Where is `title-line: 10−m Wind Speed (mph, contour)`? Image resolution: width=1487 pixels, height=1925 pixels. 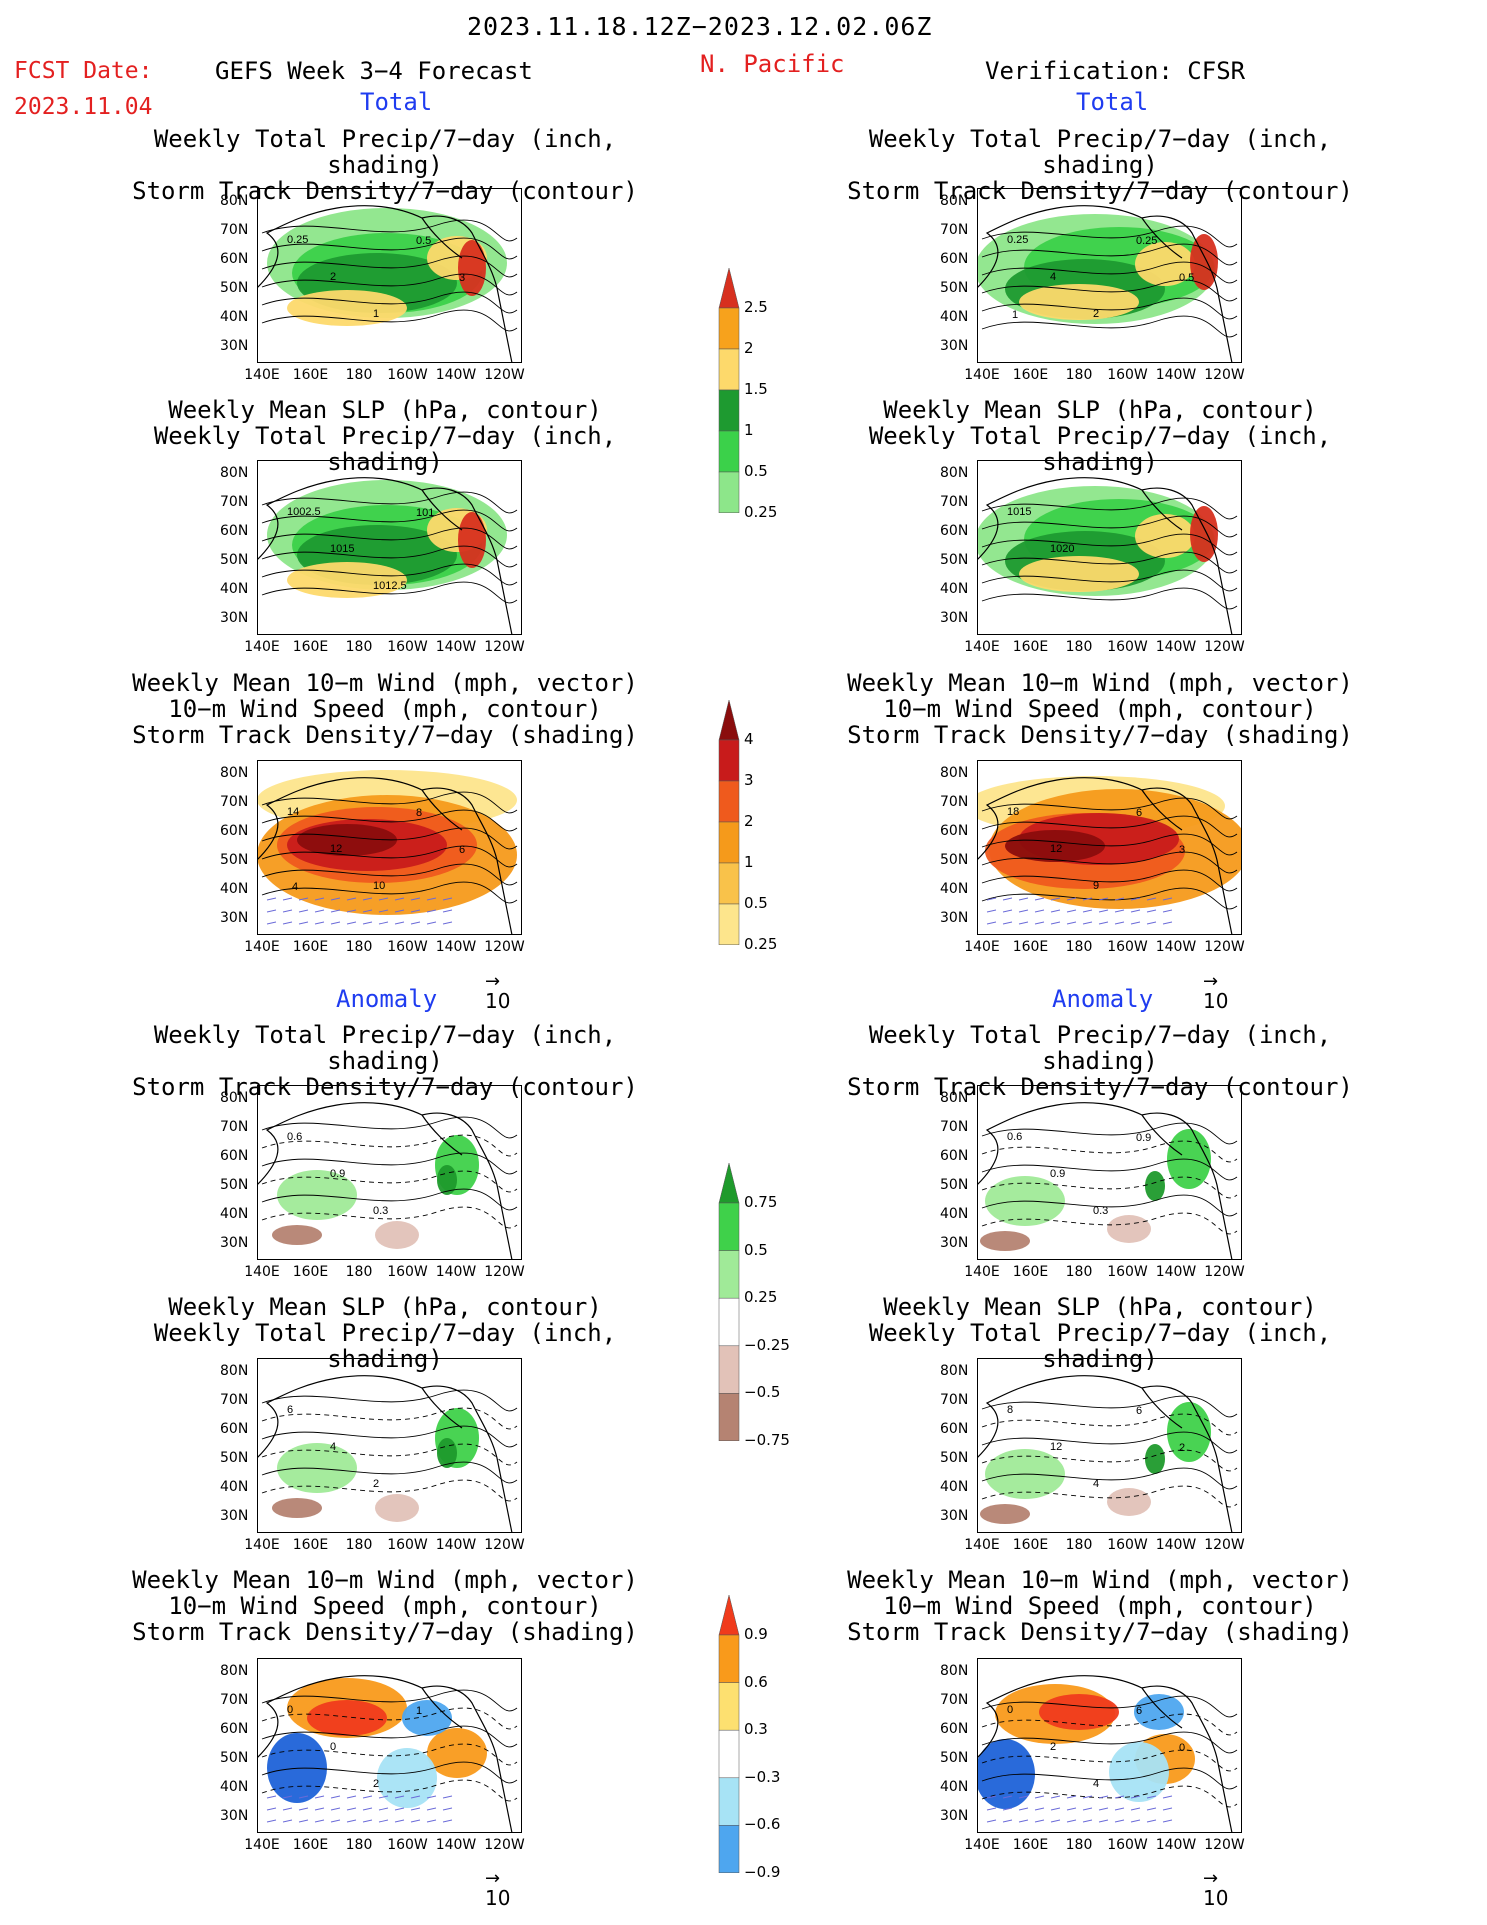
title-line: 10−m Wind Speed (mph, contour) is located at coordinates (385, 1606).